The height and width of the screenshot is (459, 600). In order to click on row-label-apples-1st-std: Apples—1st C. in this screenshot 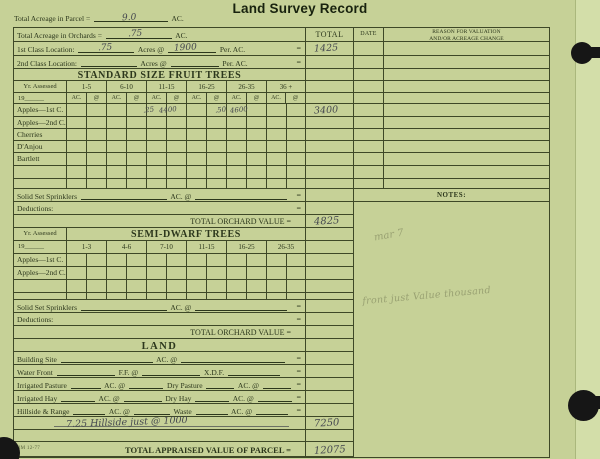, I will do `click(40, 110)`.